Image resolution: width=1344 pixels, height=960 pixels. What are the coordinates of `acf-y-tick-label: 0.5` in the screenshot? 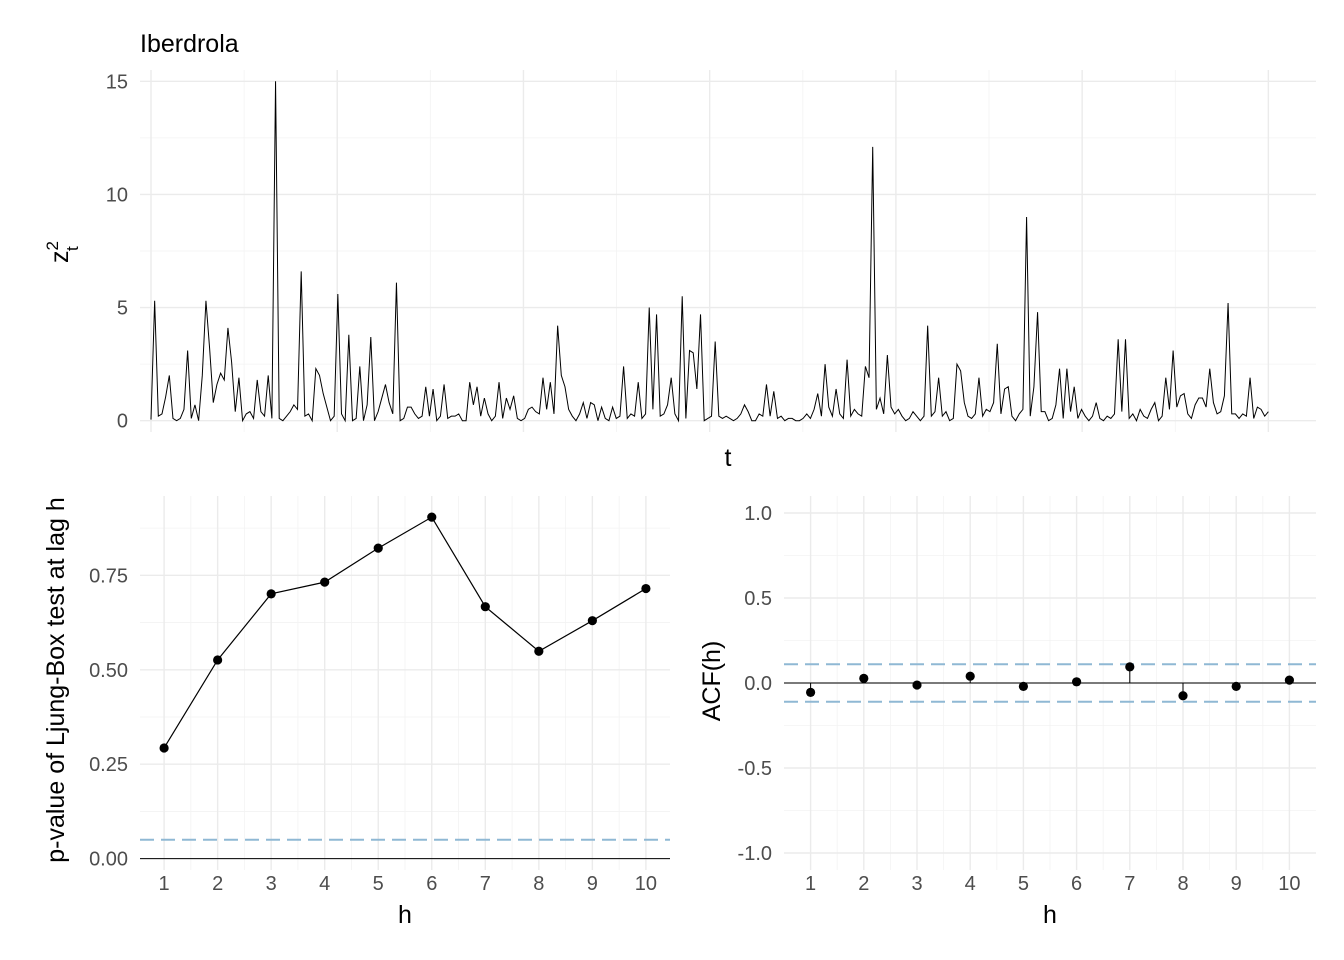 It's located at (758, 599).